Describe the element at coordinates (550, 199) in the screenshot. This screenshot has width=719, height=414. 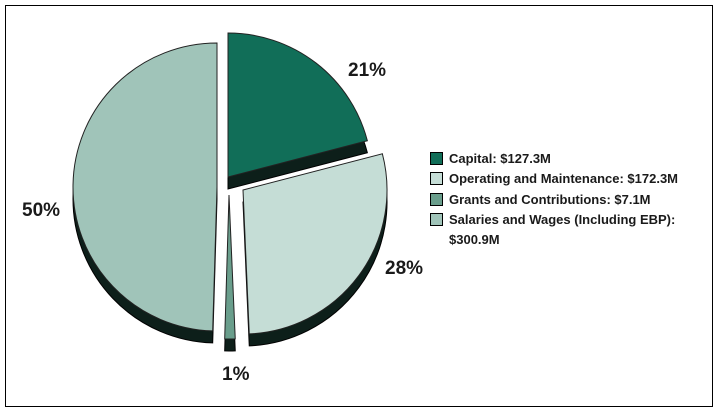
I see `legend-label: Grants and Contributions: $7.1M` at that location.